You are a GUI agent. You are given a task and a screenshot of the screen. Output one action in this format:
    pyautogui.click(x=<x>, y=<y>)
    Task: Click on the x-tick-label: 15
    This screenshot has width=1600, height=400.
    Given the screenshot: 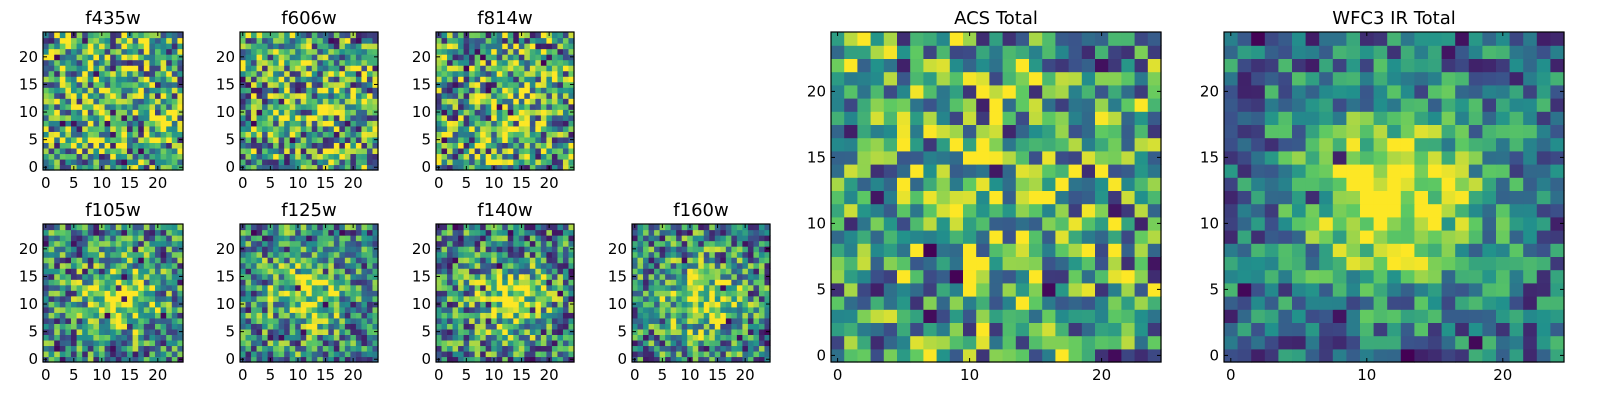 What is the action you would take?
    pyautogui.click(x=717, y=375)
    